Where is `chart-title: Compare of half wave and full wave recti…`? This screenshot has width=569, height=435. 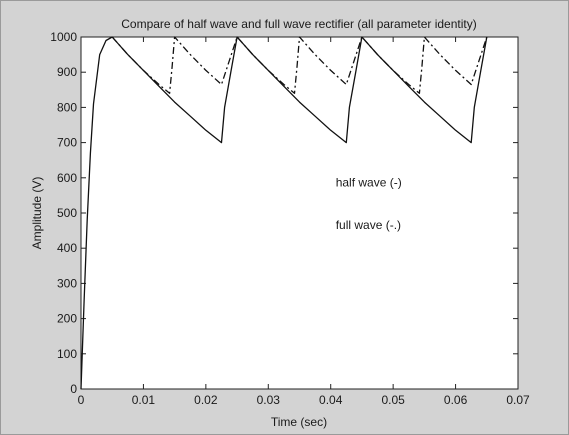 chart-title: Compare of half wave and full wave recti… is located at coordinates (299, 24).